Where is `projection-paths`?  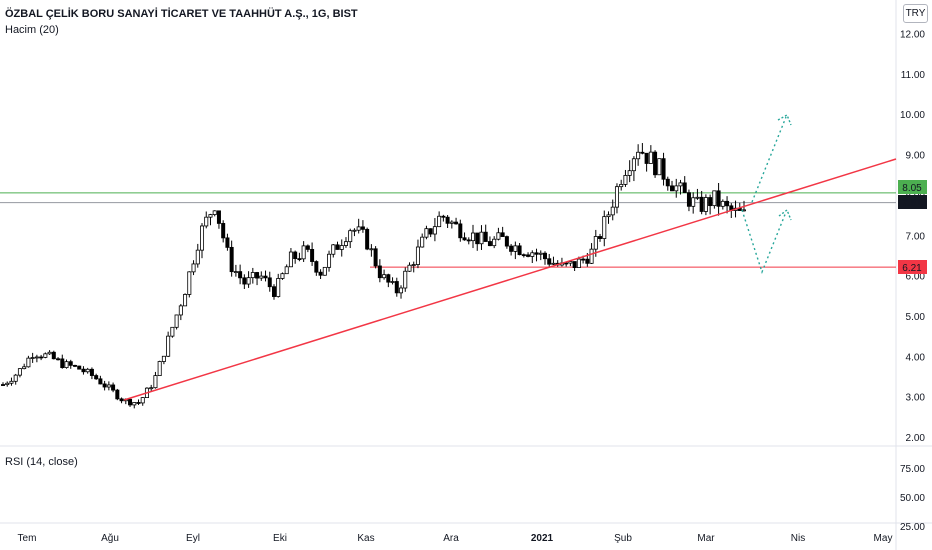 projection-paths is located at coordinates (764, 195).